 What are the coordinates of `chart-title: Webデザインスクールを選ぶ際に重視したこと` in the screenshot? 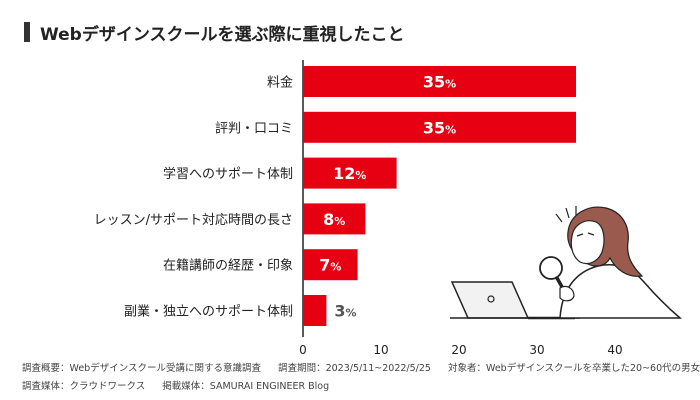 It's located at (222, 35).